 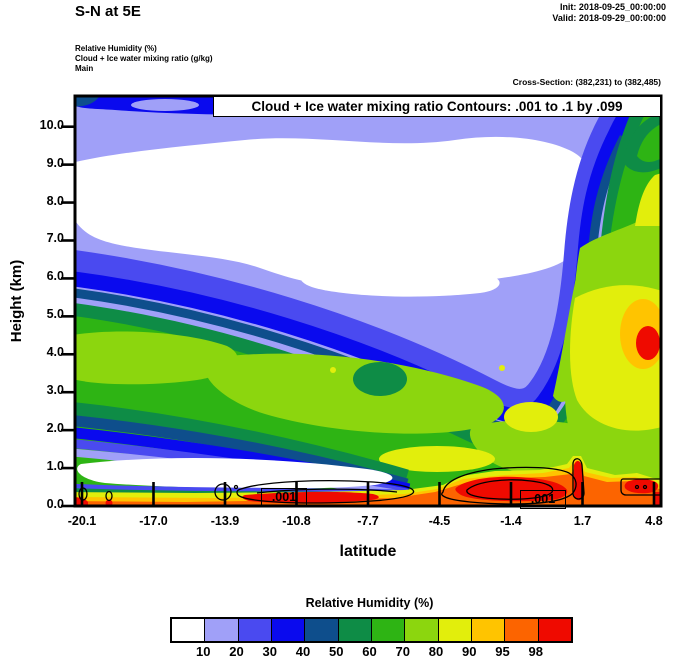 I want to click on y-tick-label: 10.0, so click(x=51, y=124).